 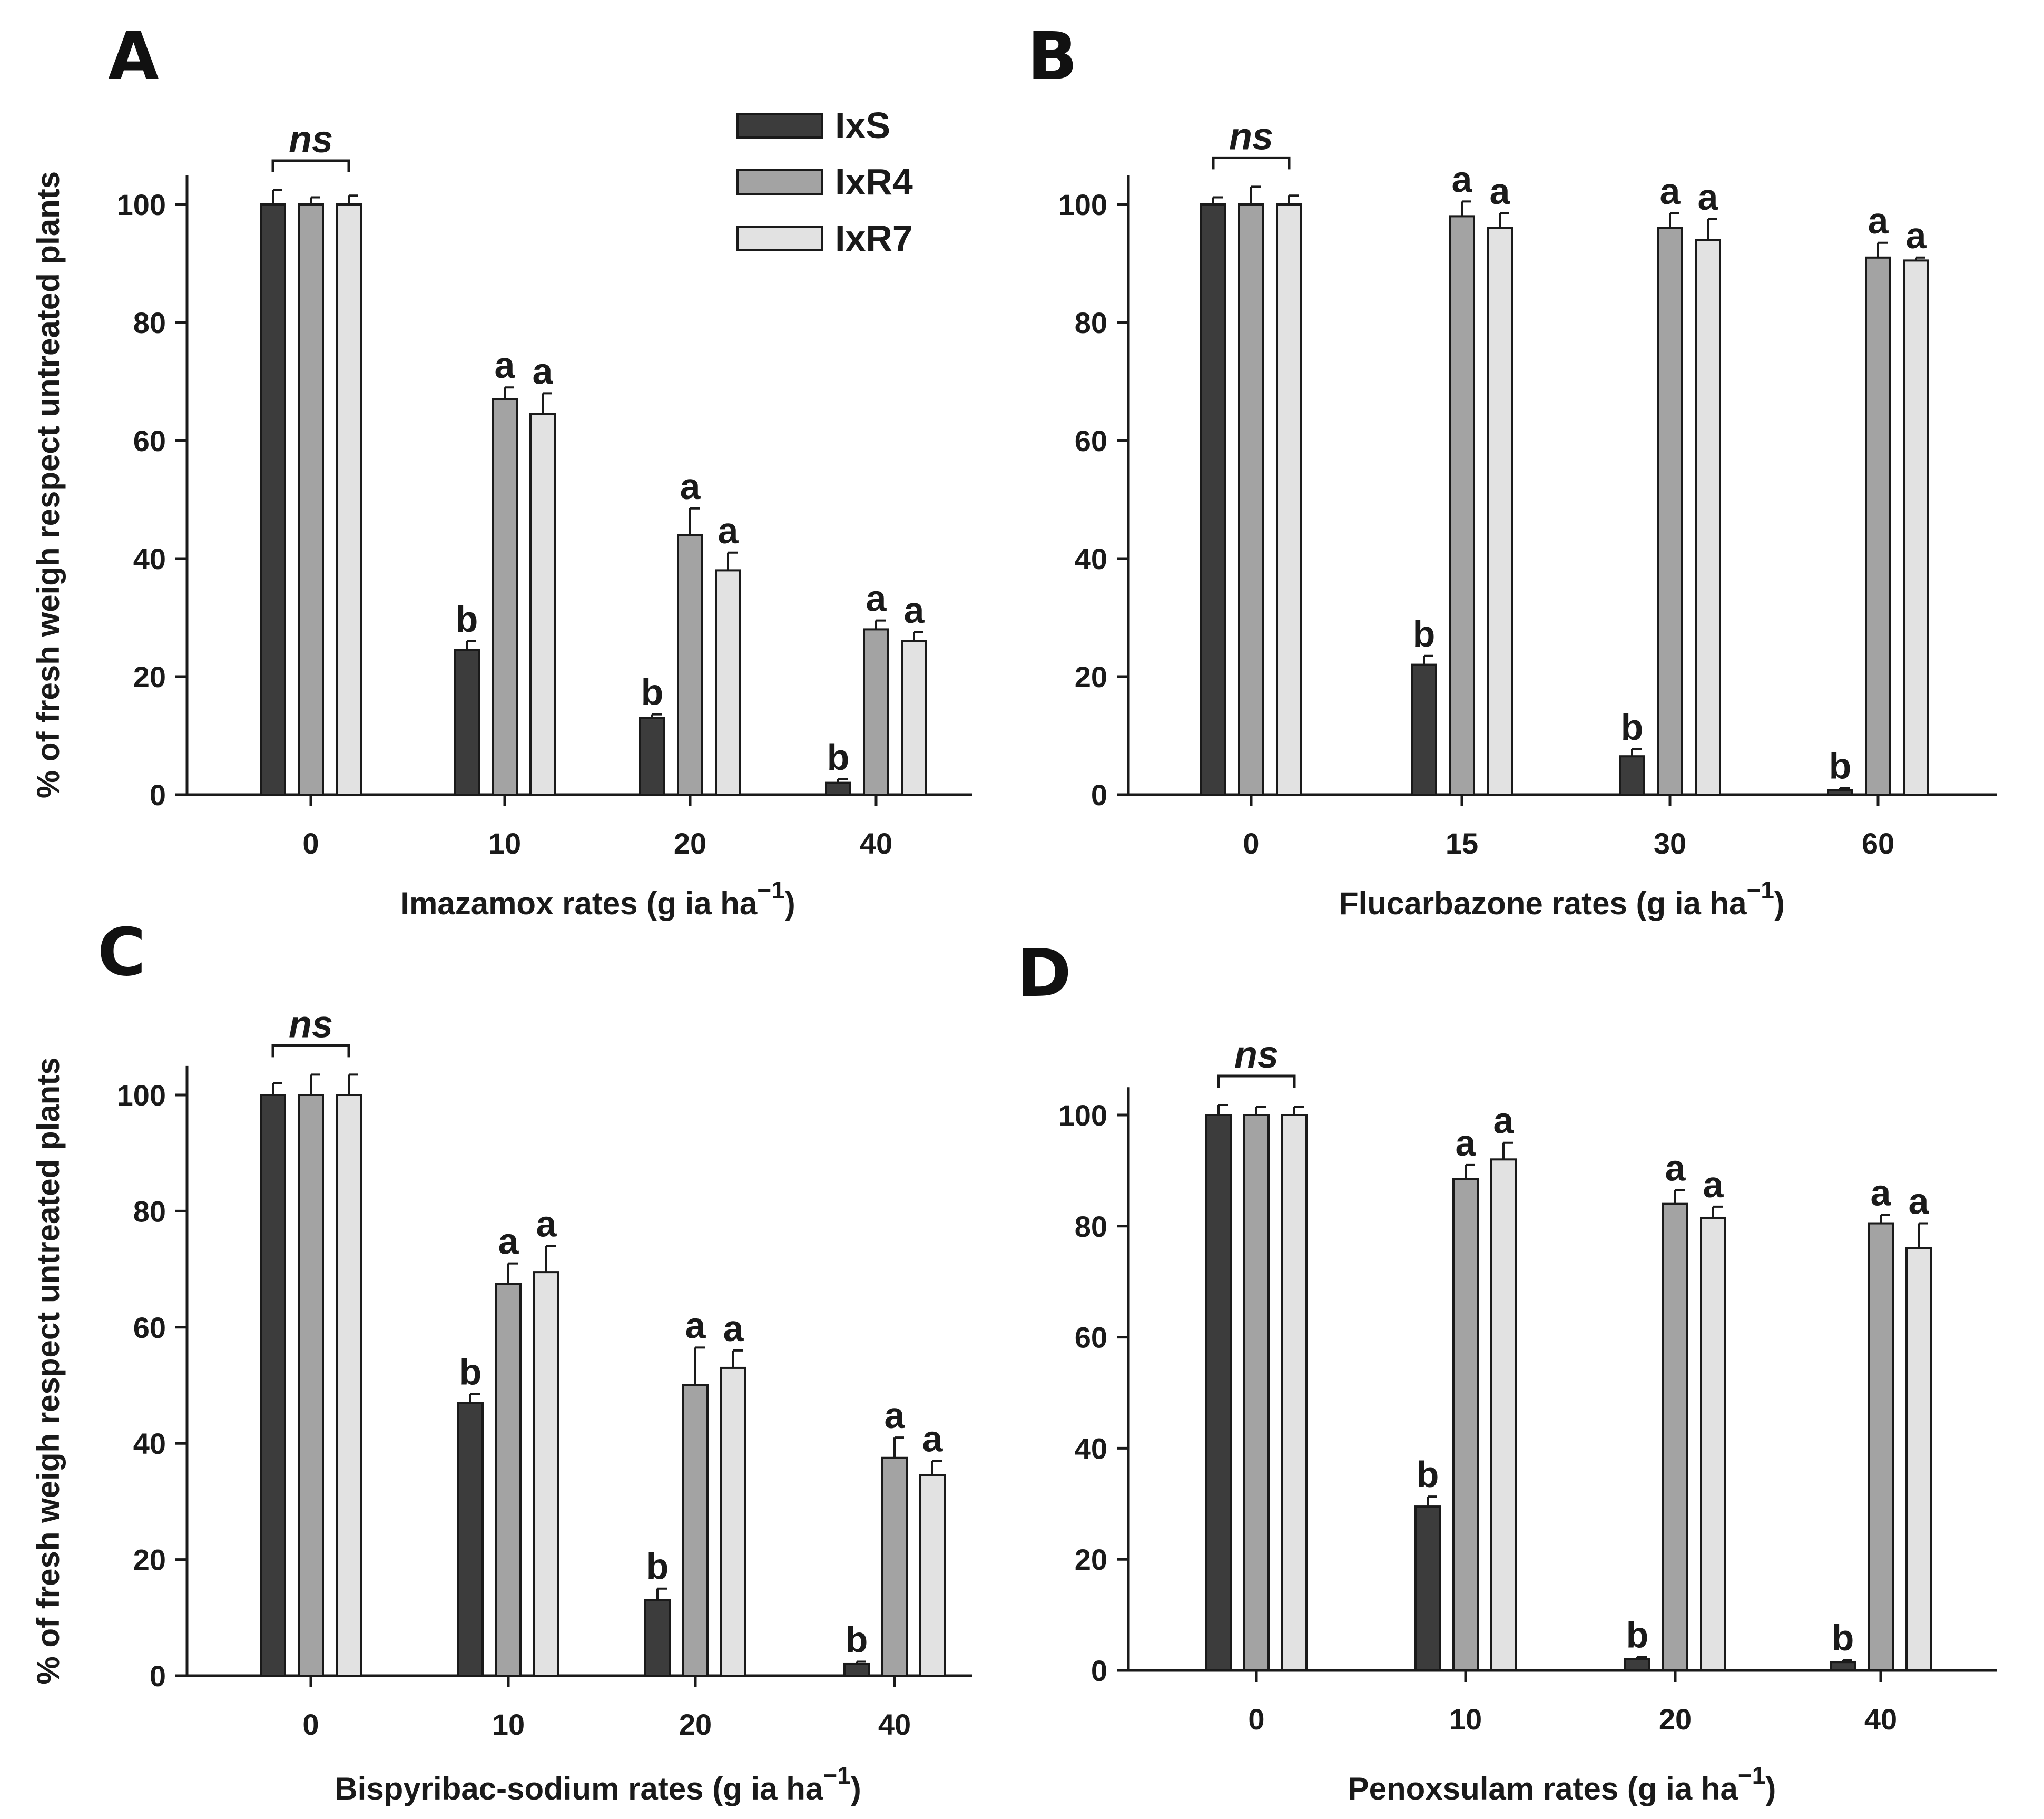 I want to click on panel-letter: D, so click(x=1044, y=973).